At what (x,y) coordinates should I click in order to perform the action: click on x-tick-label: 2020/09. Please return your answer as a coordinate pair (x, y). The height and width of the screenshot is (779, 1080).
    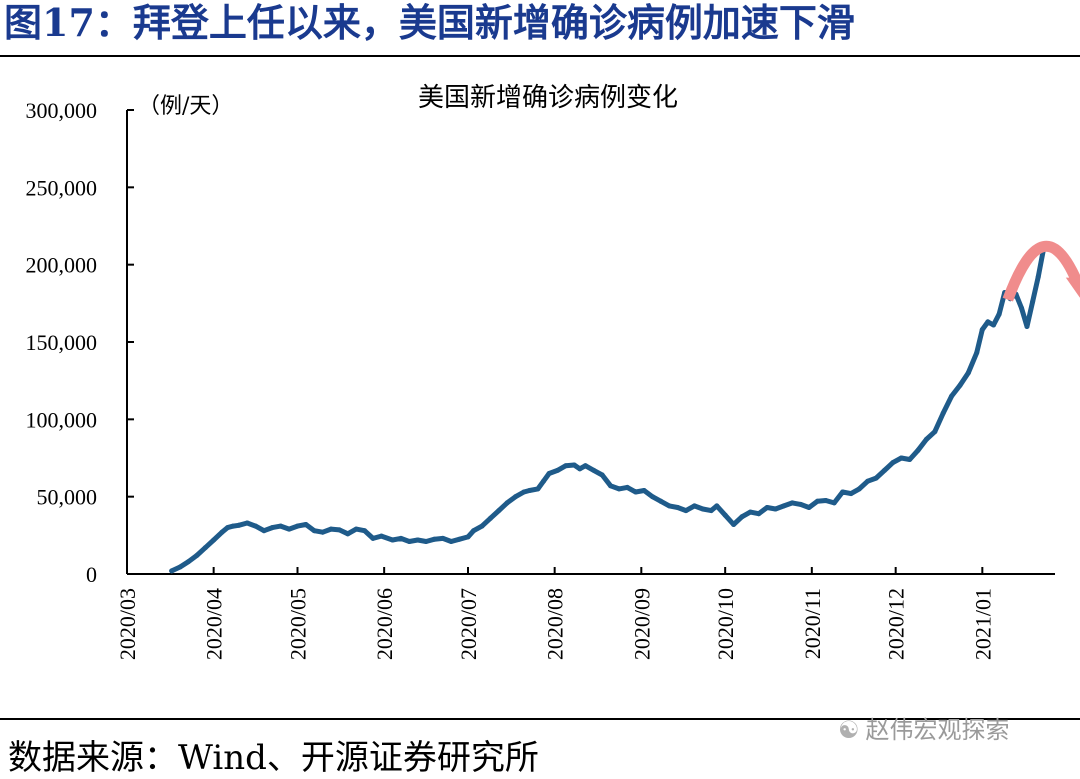
    Looking at the image, I should click on (641, 624).